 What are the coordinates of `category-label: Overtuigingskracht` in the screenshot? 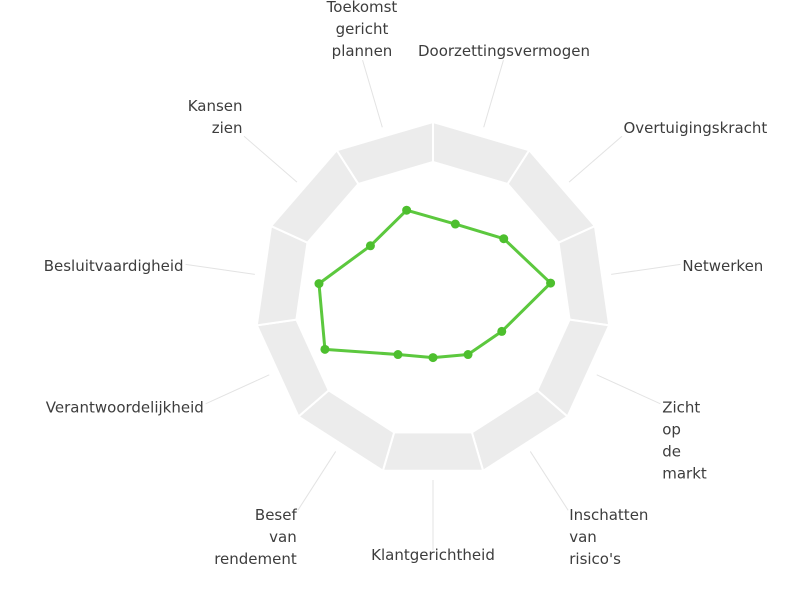 It's located at (695, 128).